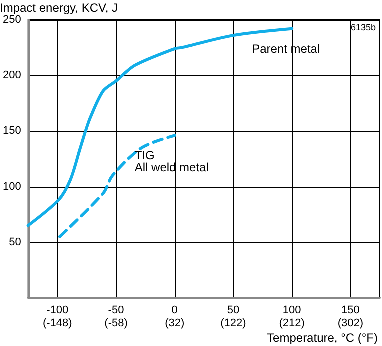 This screenshot has height=346, width=382. What do you see at coordinates (175, 324) in the screenshot?
I see `x2-tick-label: (32)` at bounding box center [175, 324].